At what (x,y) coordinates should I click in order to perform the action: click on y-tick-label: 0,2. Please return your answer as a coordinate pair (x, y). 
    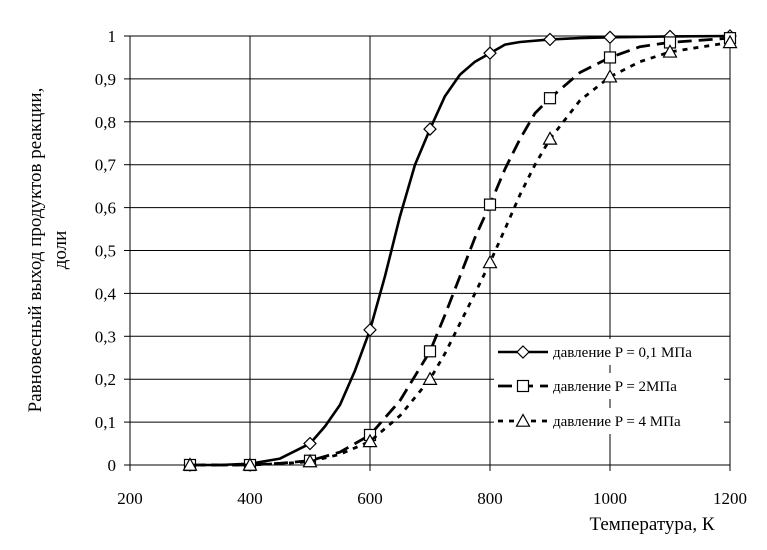
    Looking at the image, I should click on (105, 379).